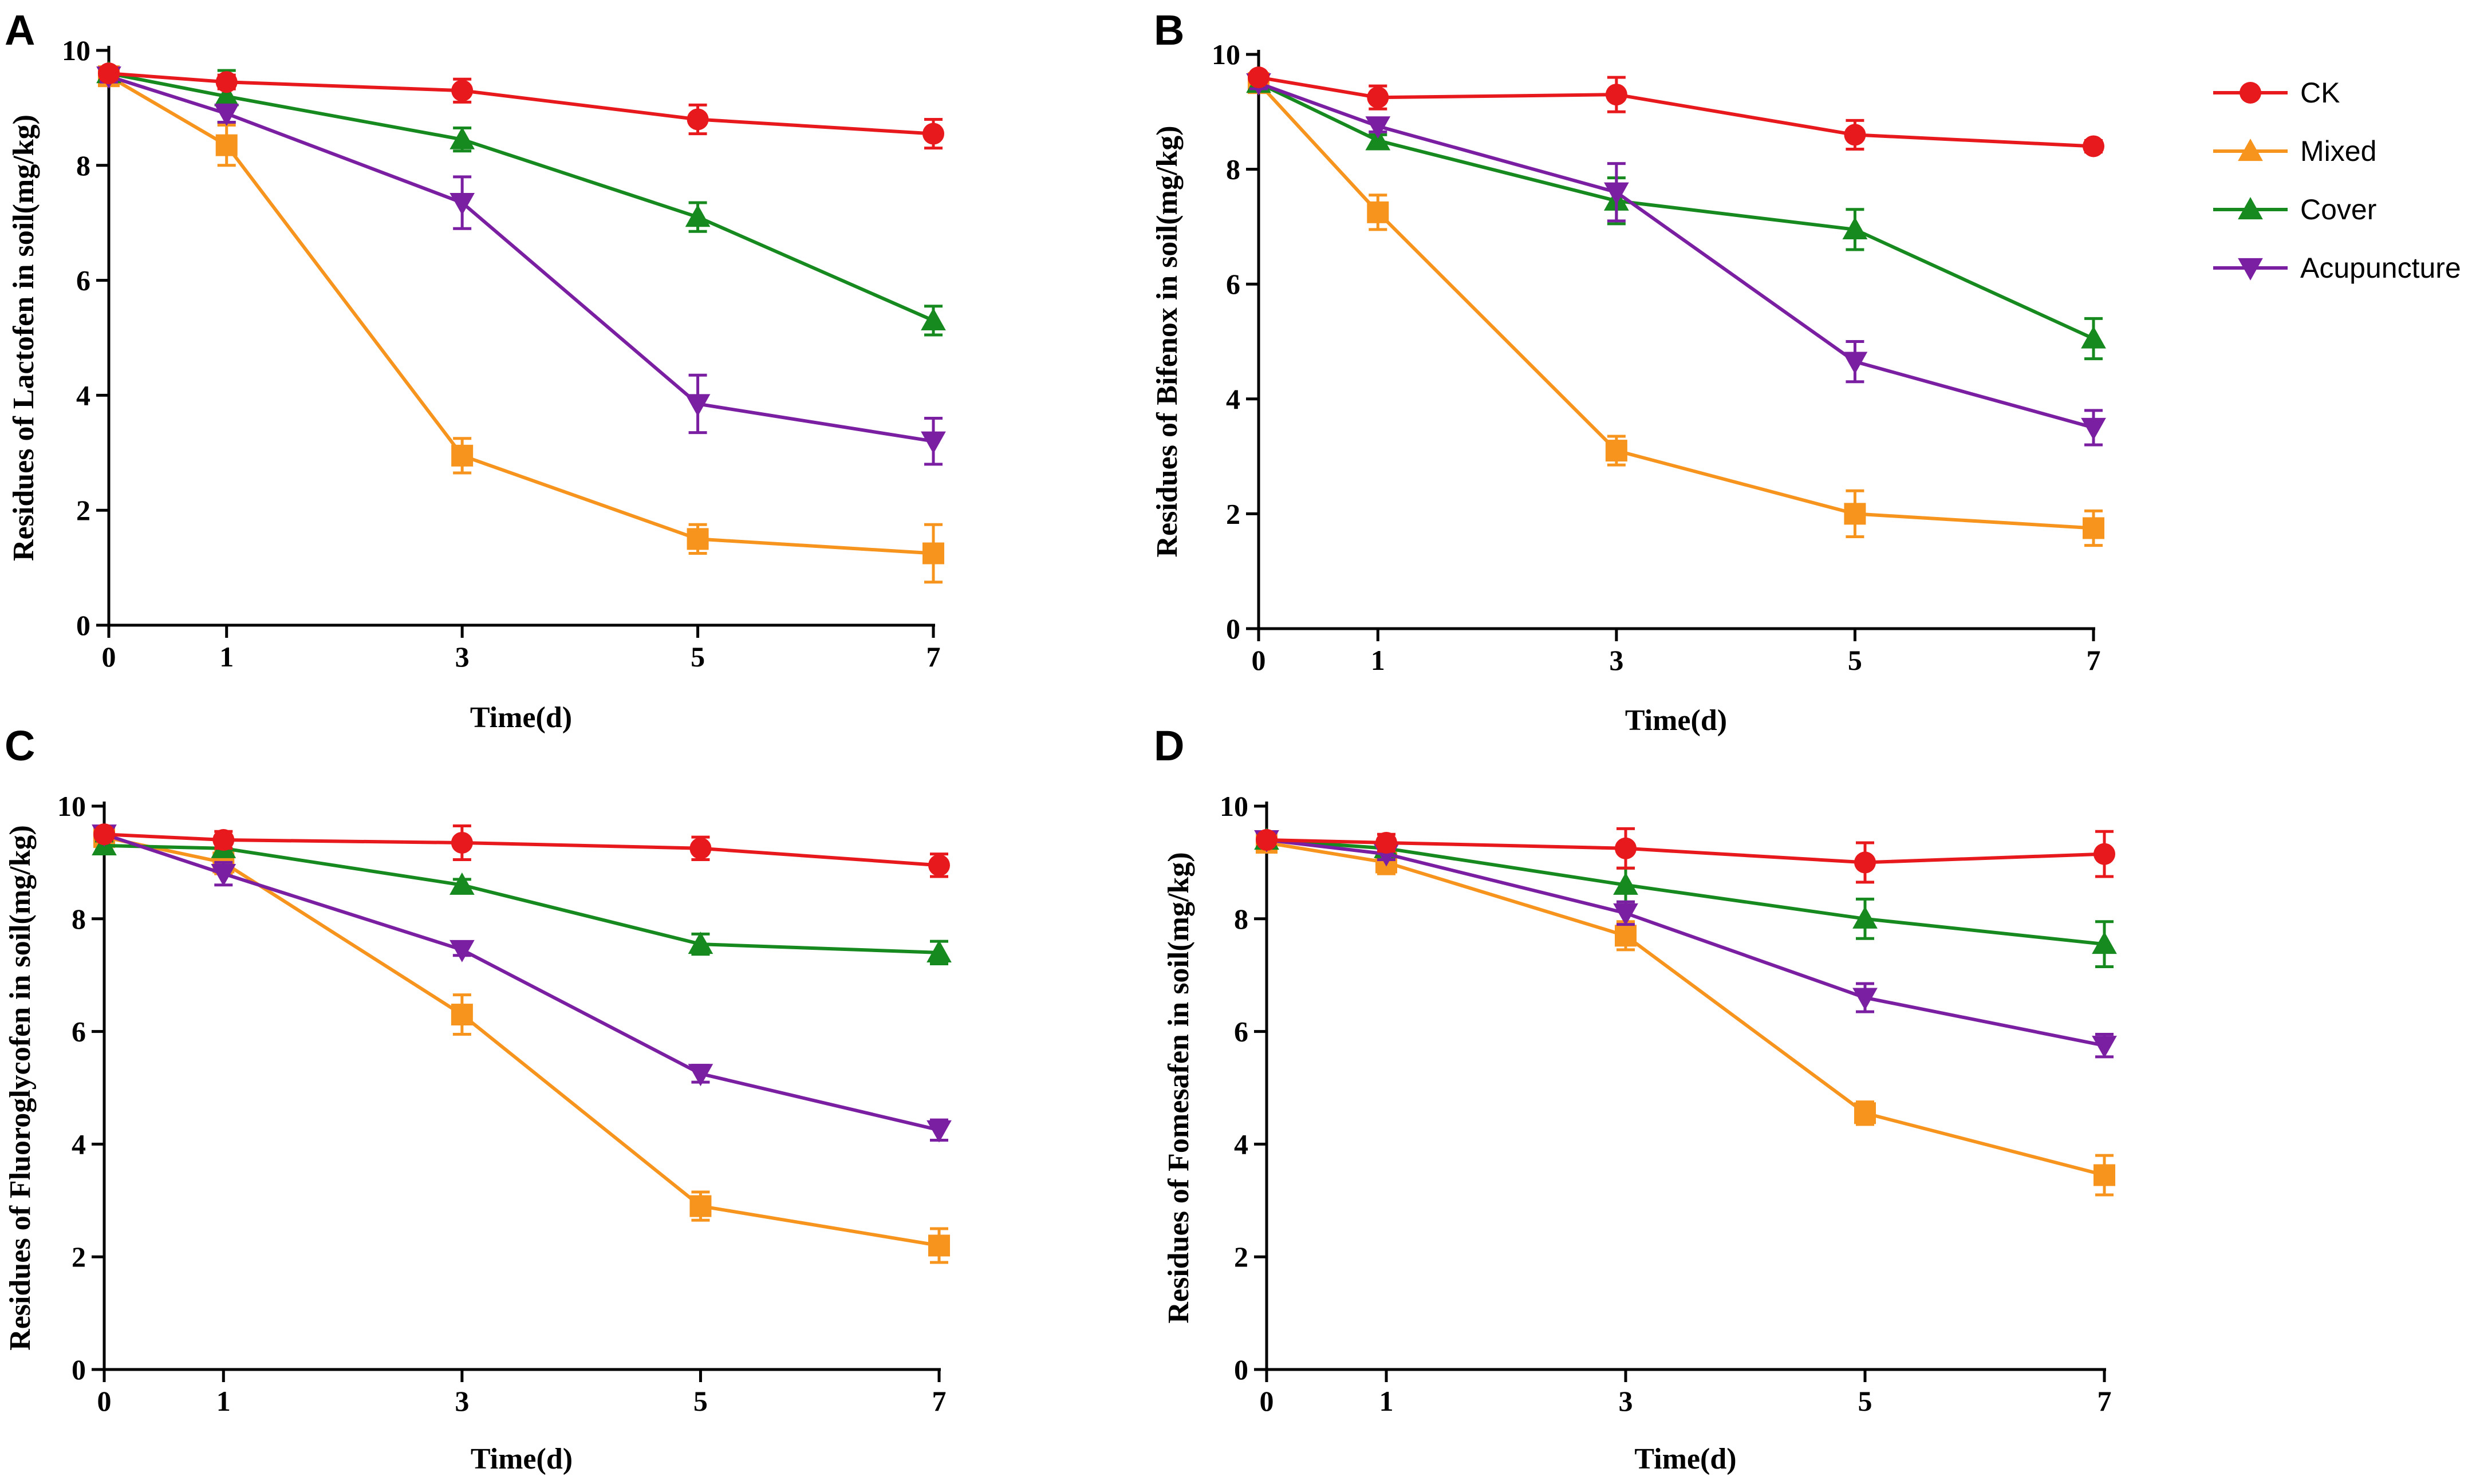 The height and width of the screenshot is (1484, 2472). Describe the element at coordinates (20, 30) in the screenshot. I see `panel-letter: A` at that location.